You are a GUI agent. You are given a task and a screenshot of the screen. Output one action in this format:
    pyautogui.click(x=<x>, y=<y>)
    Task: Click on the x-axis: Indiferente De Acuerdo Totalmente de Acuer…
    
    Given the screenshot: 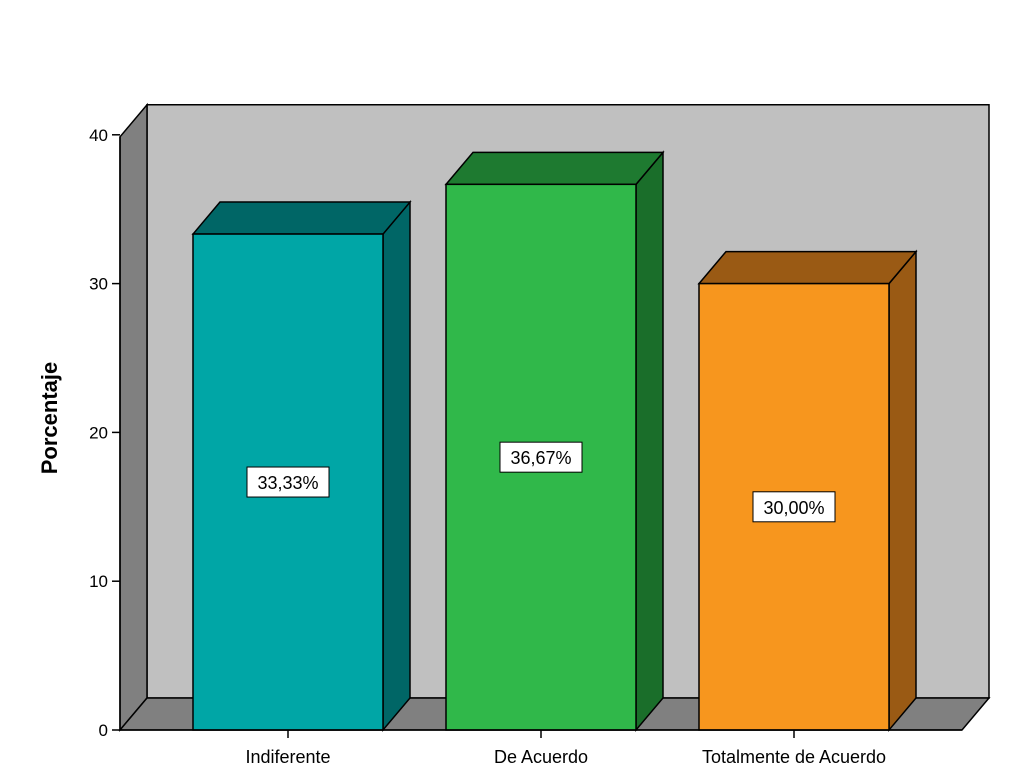 What is the action you would take?
    pyautogui.click(x=541, y=748)
    